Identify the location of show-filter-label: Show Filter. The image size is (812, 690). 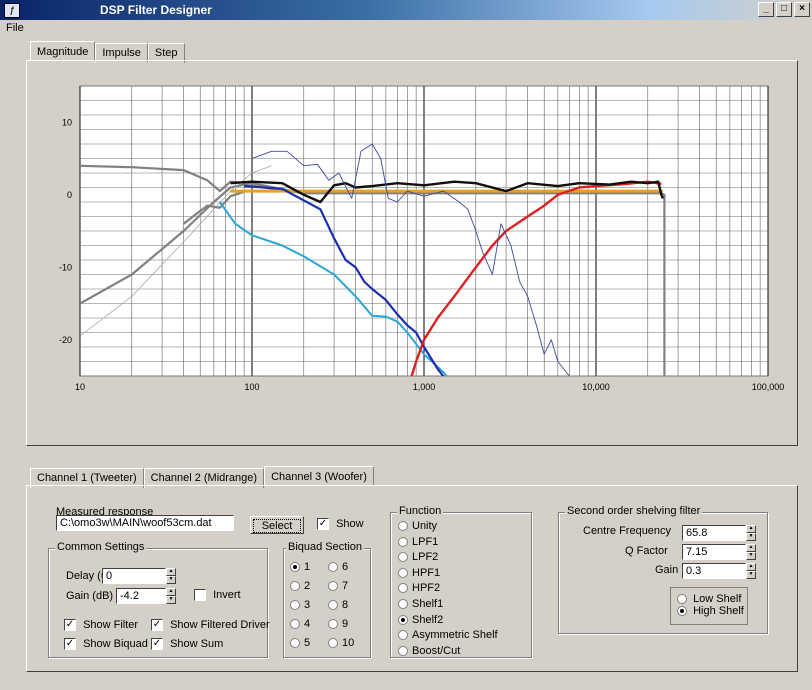
(111, 625).